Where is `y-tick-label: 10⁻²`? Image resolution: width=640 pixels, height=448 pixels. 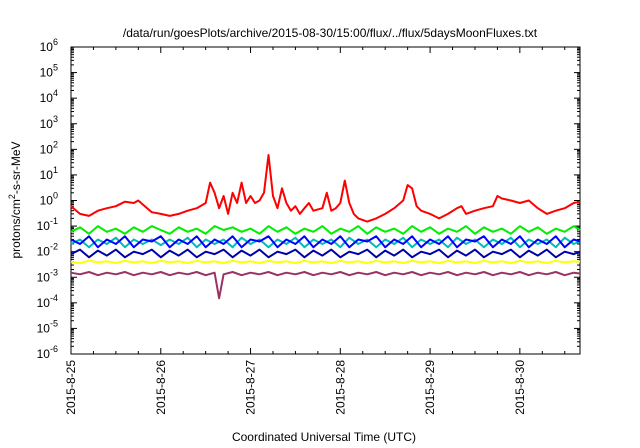
y-tick-label: 10⁻² is located at coordinates (47, 250).